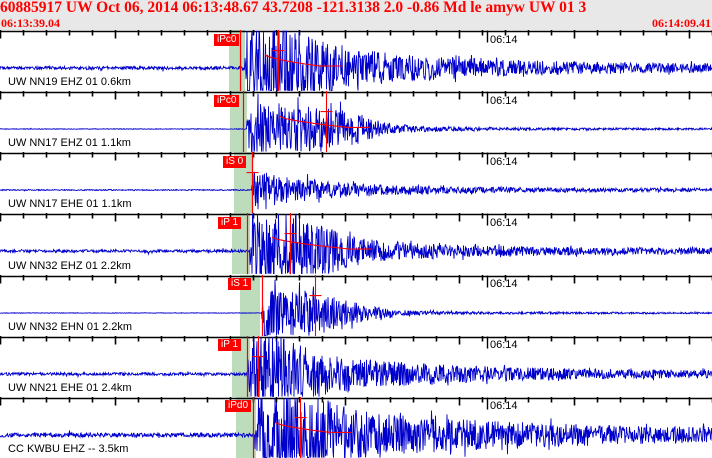  I want to click on trace-row: iS 1 06:14 UW NN32 EHN 01 2.2km, so click(356, 305).